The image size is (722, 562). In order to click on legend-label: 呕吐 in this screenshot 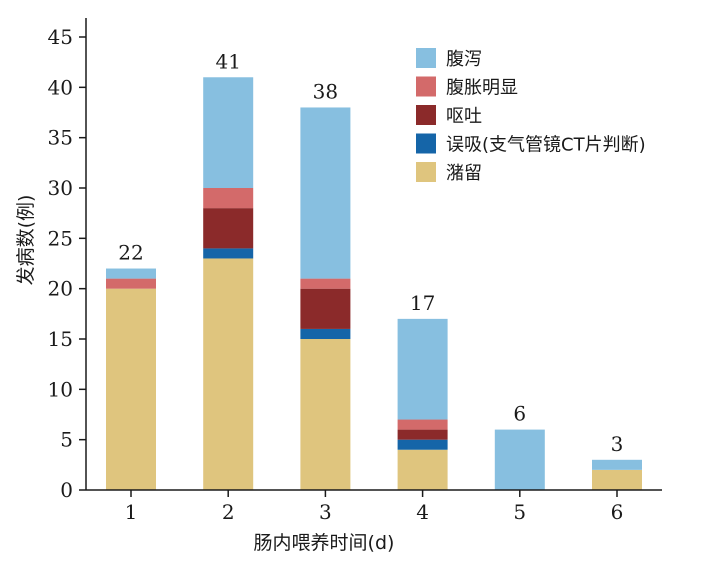, I will do `click(464, 116)`.